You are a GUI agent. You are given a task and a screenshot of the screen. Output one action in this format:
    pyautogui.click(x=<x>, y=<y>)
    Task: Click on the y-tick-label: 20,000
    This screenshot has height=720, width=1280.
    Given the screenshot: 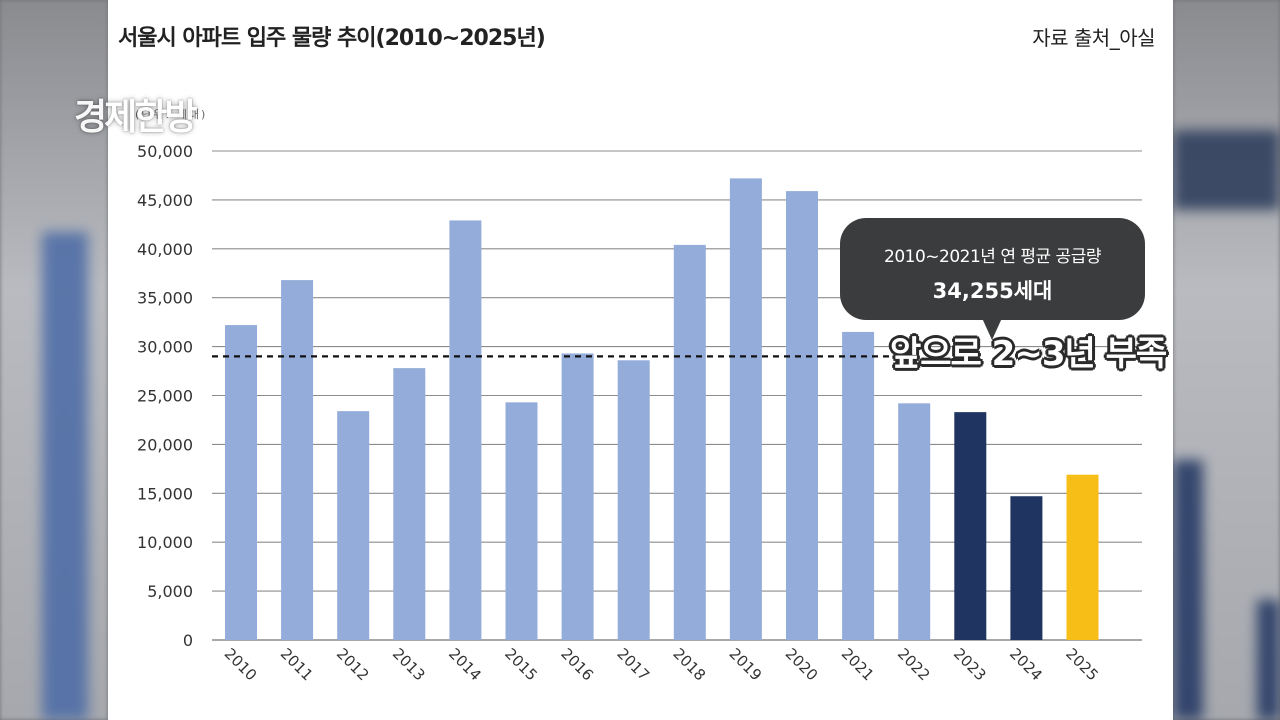 What is the action you would take?
    pyautogui.click(x=165, y=444)
    